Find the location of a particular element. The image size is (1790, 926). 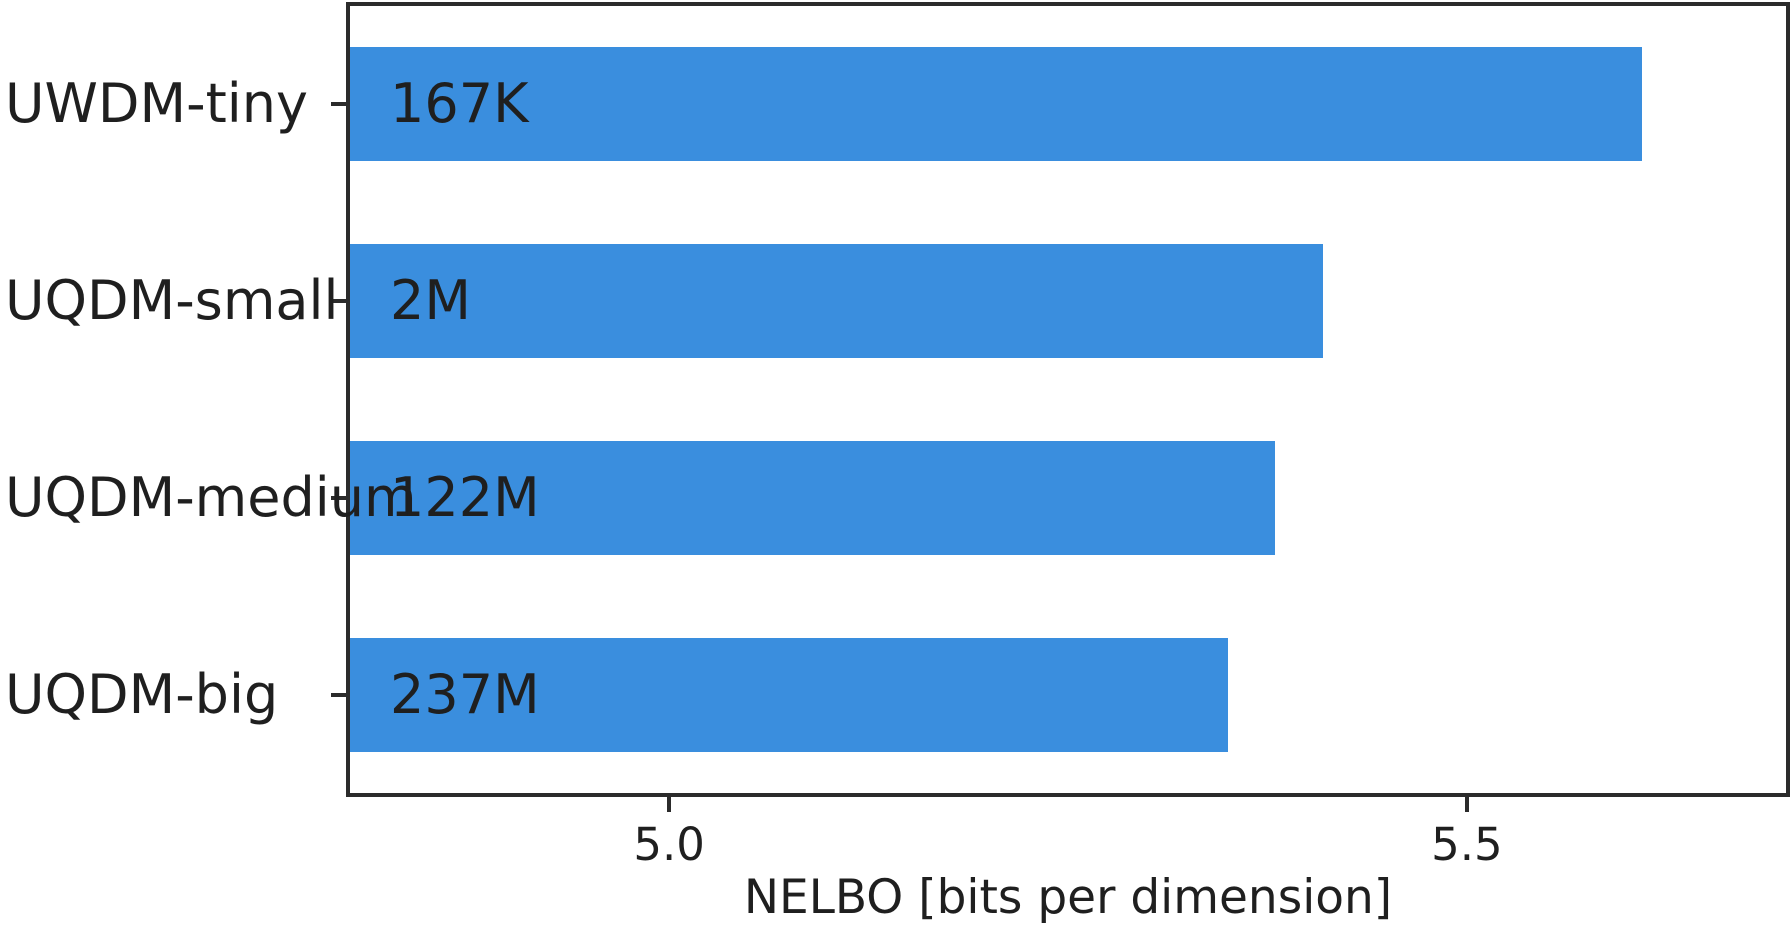

y-axis-label-UQDM-small: UQDM-small is located at coordinates (172, 301).